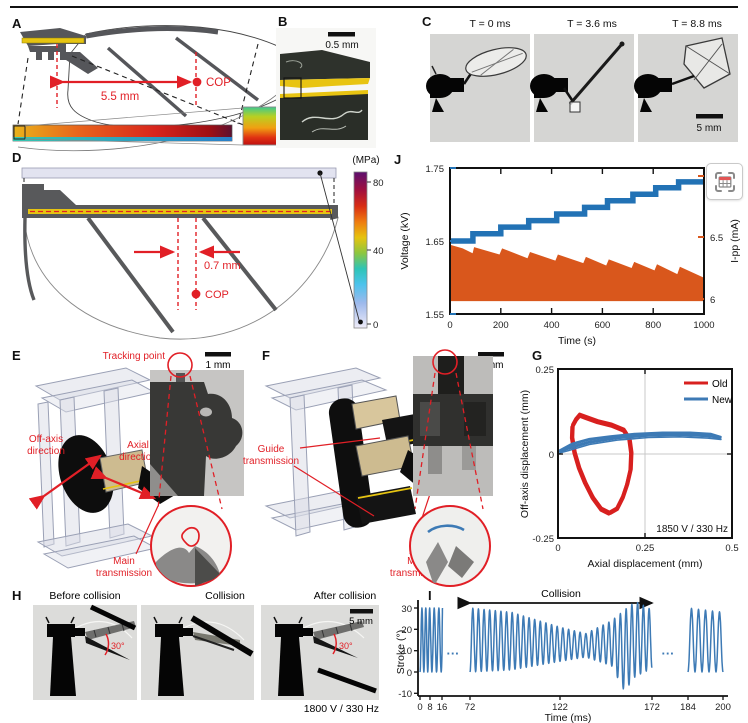 This screenshot has height=723, width=748. What do you see at coordinates (118, 646) in the screenshot?
I see `angle-label-h1: 30°` at bounding box center [118, 646].